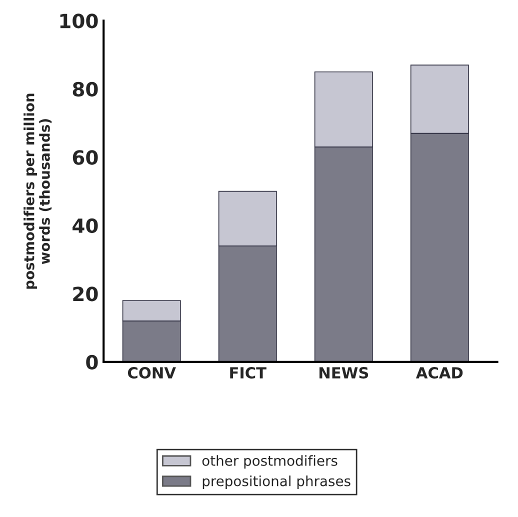 The height and width of the screenshot is (517, 518). Describe the element at coordinates (152, 373) in the screenshot. I see `x-tick-label: CONV` at that location.